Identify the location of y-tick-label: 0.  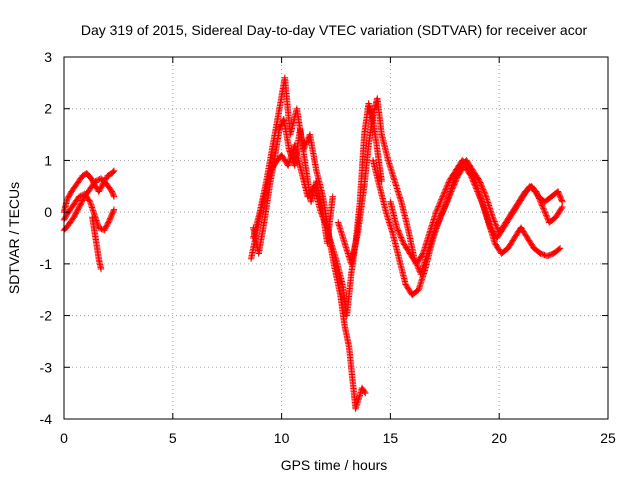
(48, 212).